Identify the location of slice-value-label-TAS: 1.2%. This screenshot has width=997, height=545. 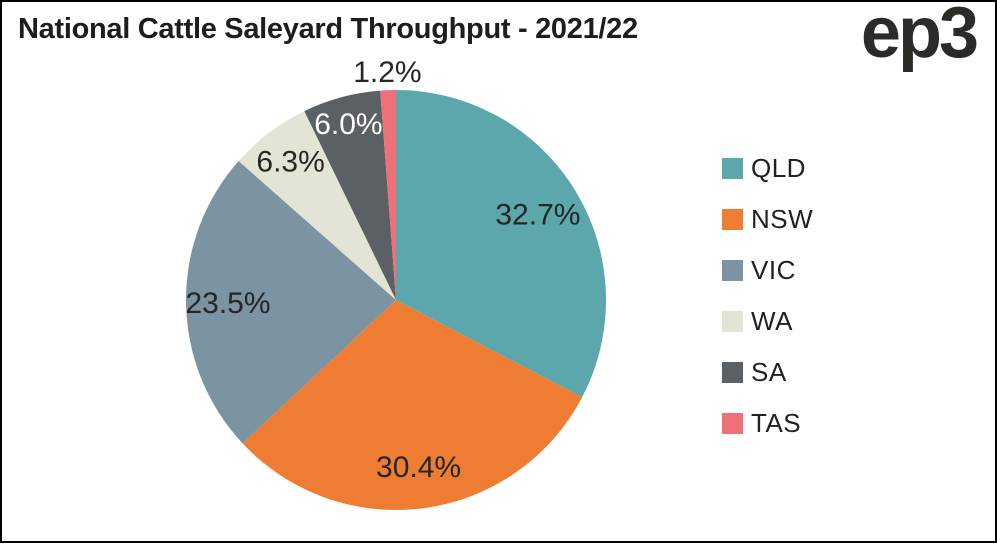
(387, 72).